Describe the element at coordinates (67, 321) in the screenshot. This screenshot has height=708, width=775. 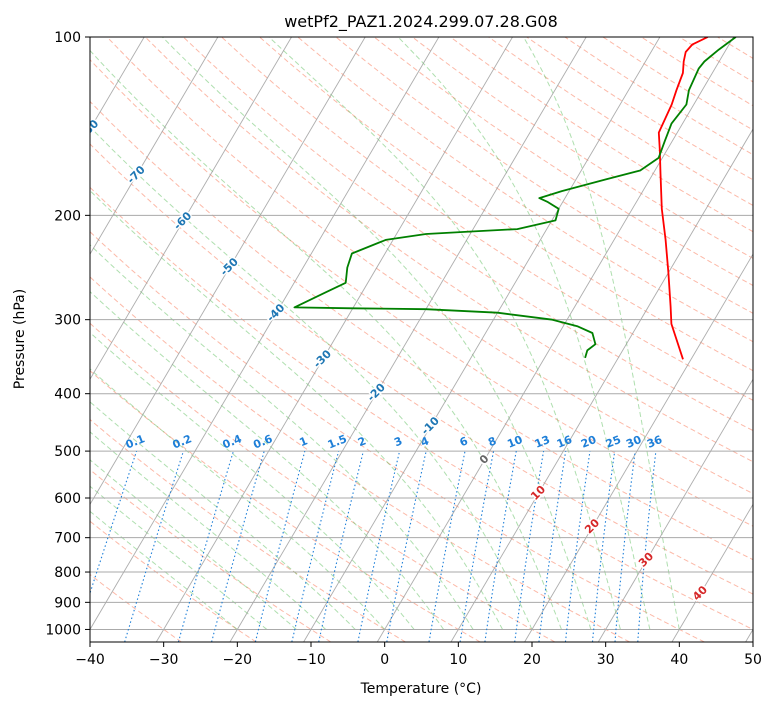
I see `y-tick-label: 300` at that location.